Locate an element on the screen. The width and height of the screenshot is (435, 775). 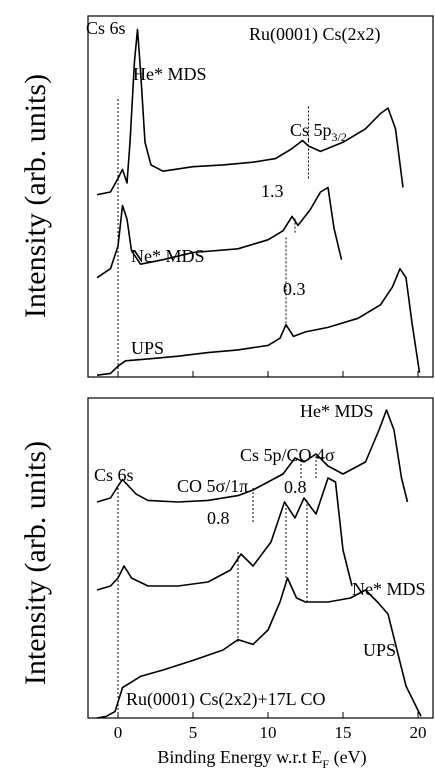
top-panel-x-ticks is located at coordinates (268, 374).